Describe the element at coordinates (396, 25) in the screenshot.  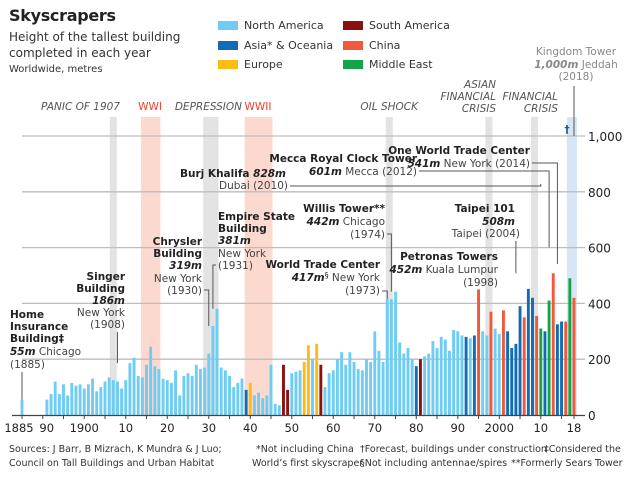
I see `legend-item-south-america: South America` at that location.